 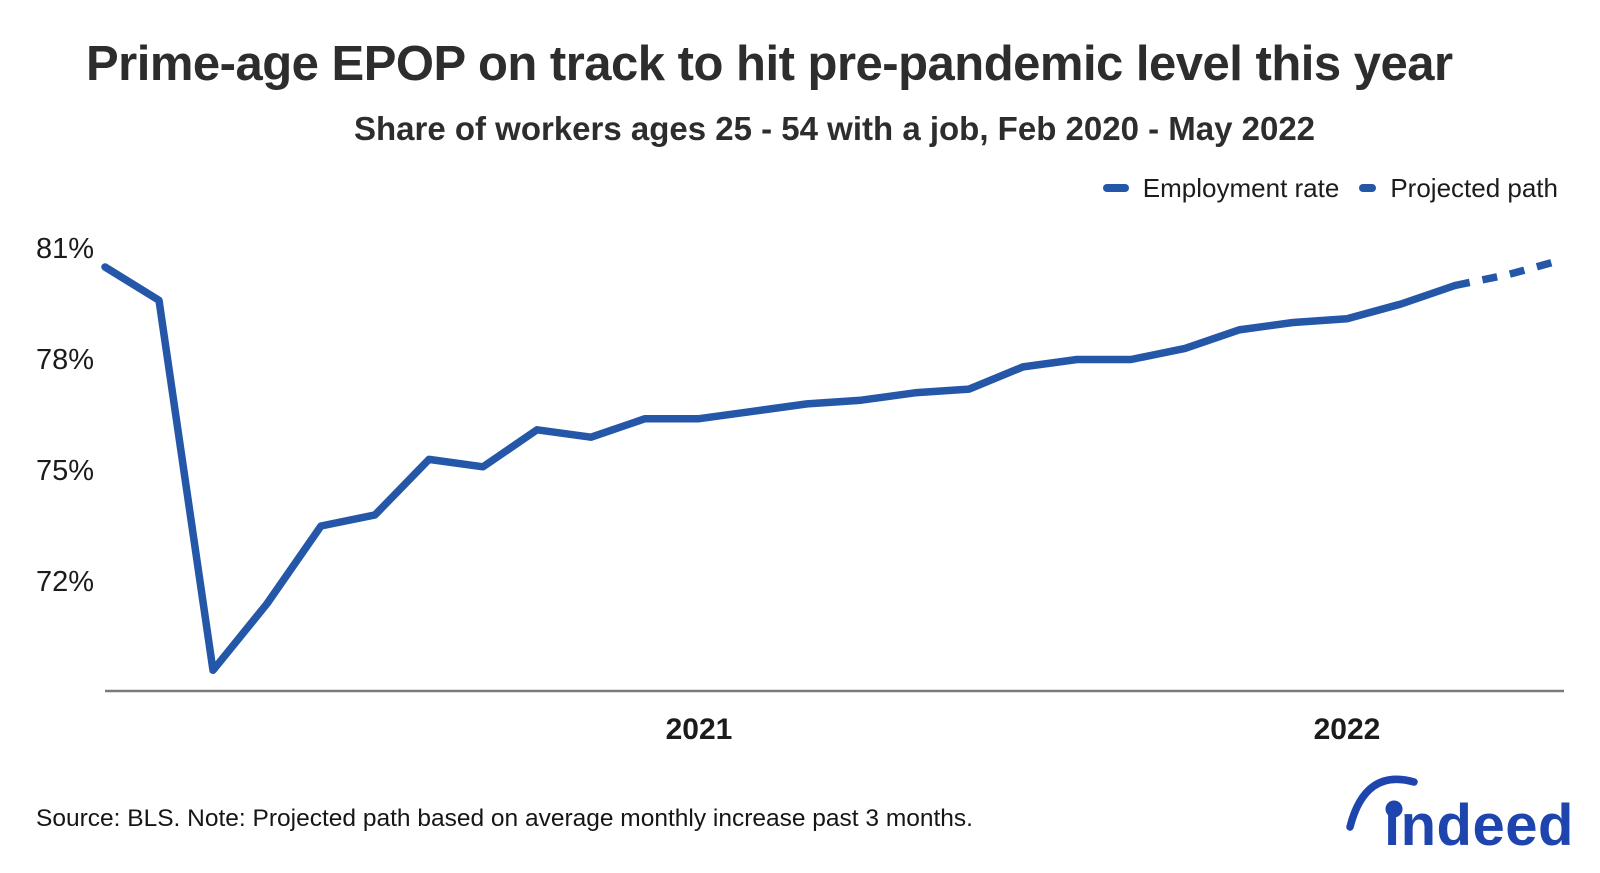 What do you see at coordinates (1509, 272) in the screenshot?
I see `projected-path-line` at bounding box center [1509, 272].